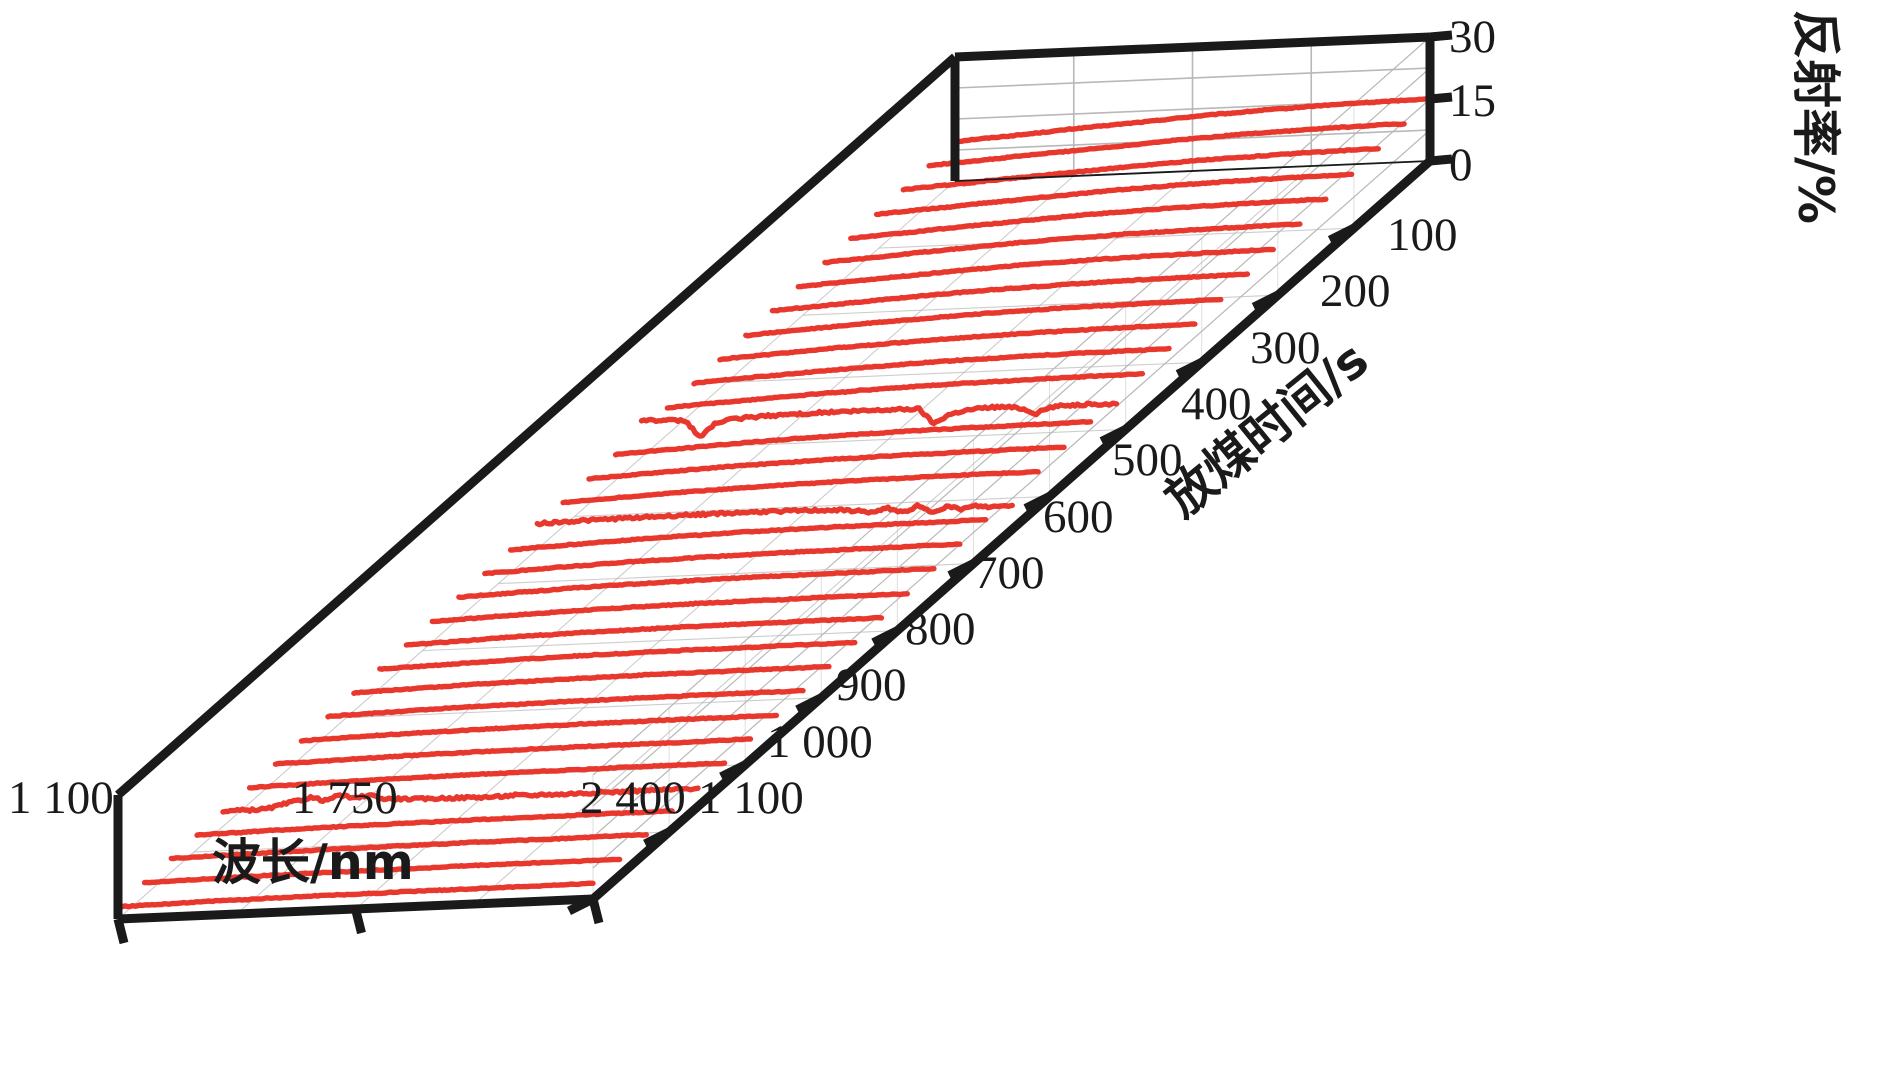 The image size is (1890, 1086). What do you see at coordinates (345, 798) in the screenshot?
I see `x-tick-1750: 1 750` at bounding box center [345, 798].